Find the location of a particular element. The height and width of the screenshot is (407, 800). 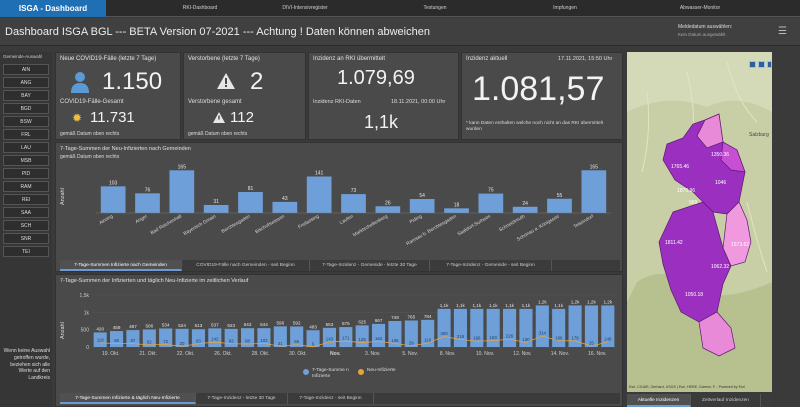

daily-value: 125 is located at coordinates (363, 339).